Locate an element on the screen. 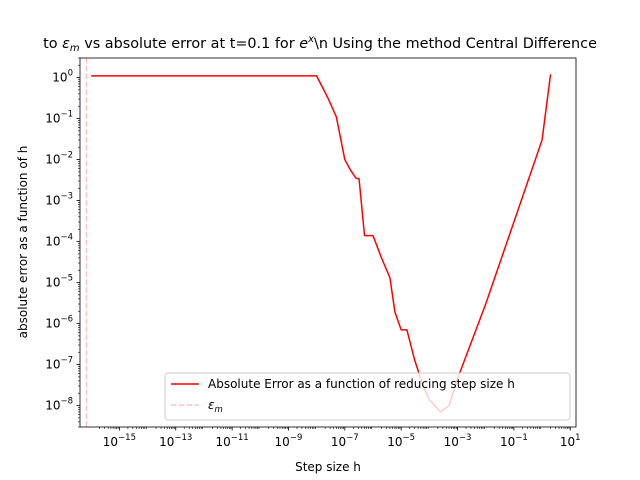 This screenshot has height=480, width=640. x-axis-ticks: 10⁻¹⁵ 10⁻¹³ 10⁻¹¹ 10⁻⁹ 10⁻⁷ 10⁻⁵ 10⁻³ 10⁻¹ 10¹ is located at coordinates (340, 438).